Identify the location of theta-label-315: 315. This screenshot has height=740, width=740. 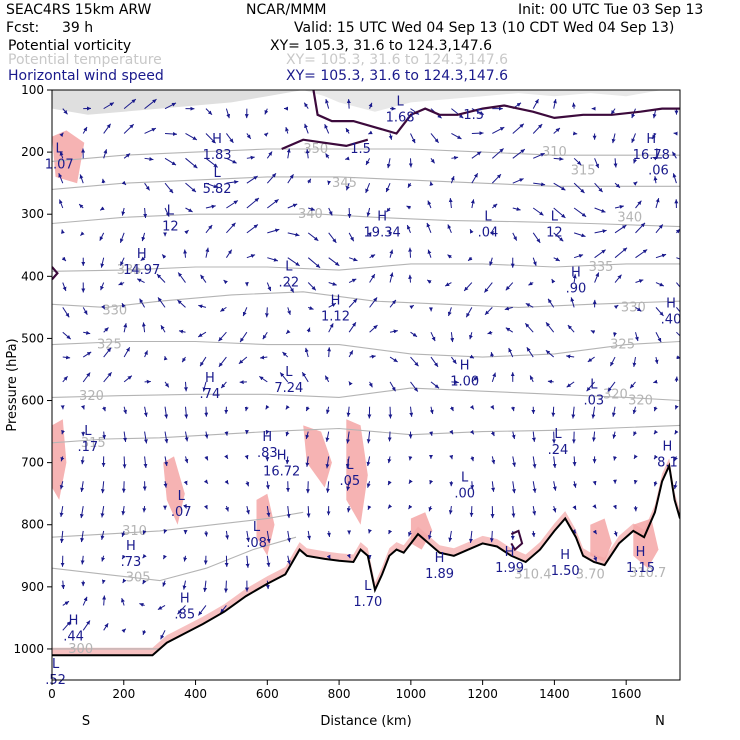
(93, 443).